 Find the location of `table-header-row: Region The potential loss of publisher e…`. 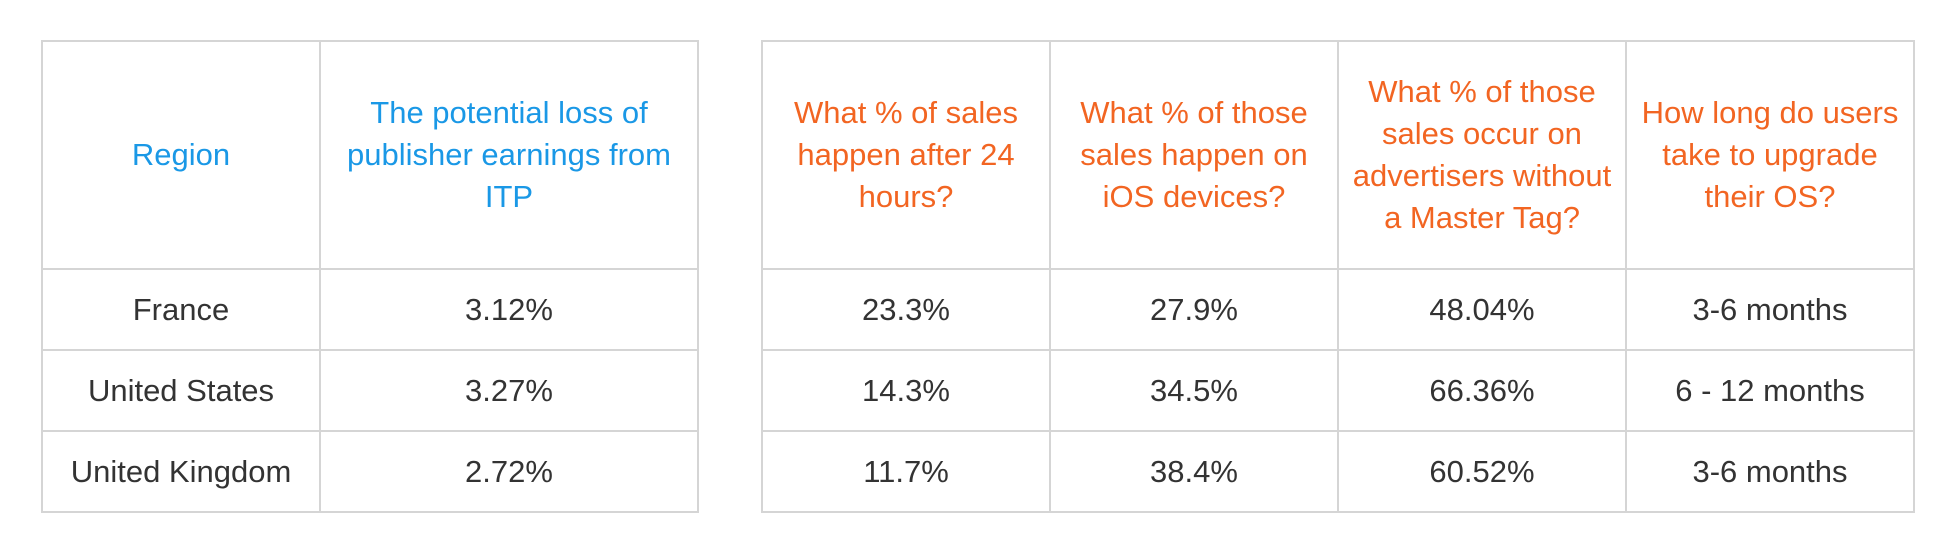

table-header-row: Region The potential loss of publisher e… is located at coordinates (370, 155).